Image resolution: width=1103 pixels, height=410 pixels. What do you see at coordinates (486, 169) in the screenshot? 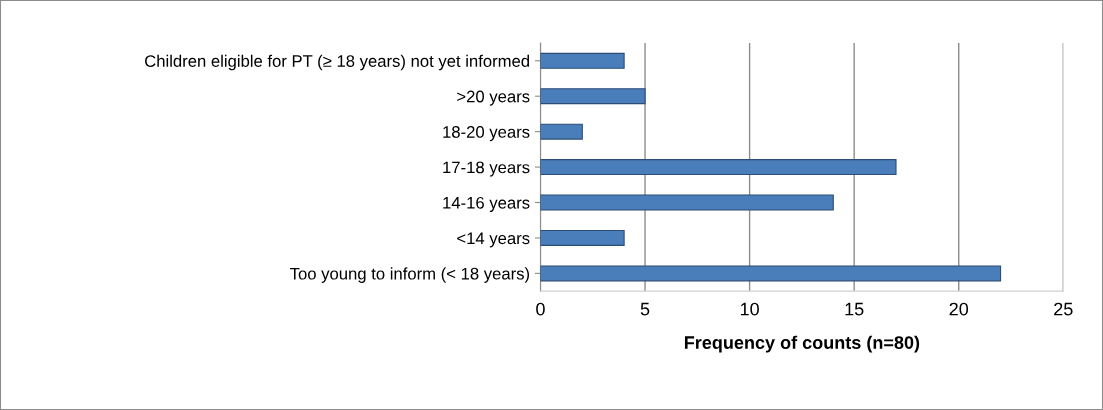
I see `y-tick-label: 17-18 years` at bounding box center [486, 169].